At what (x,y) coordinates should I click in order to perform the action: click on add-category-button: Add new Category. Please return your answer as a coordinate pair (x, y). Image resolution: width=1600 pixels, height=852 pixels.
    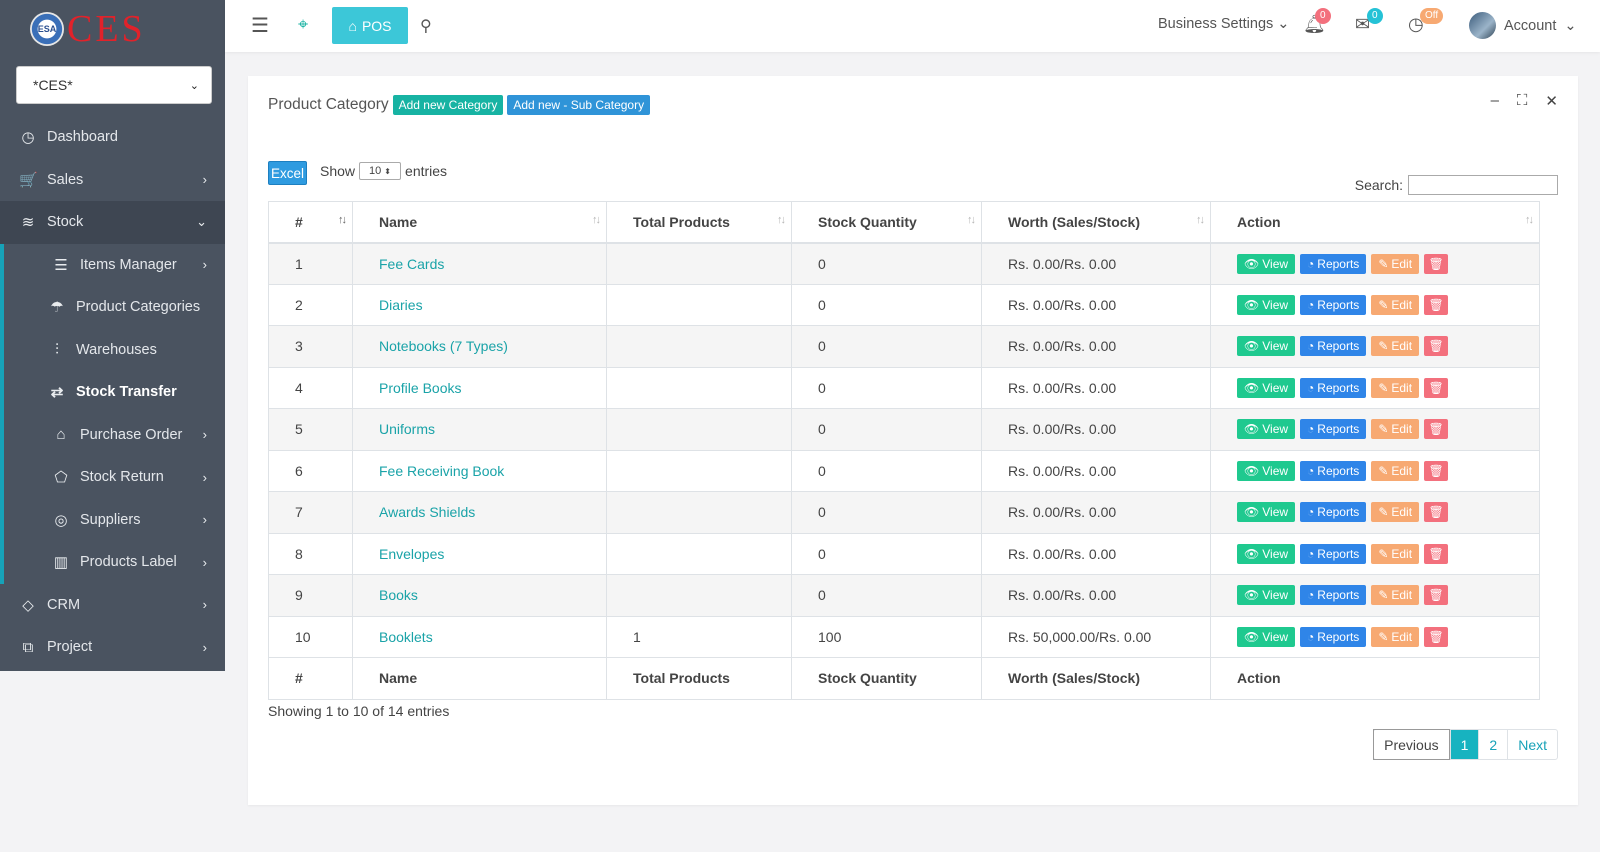
    Looking at the image, I should click on (448, 105).